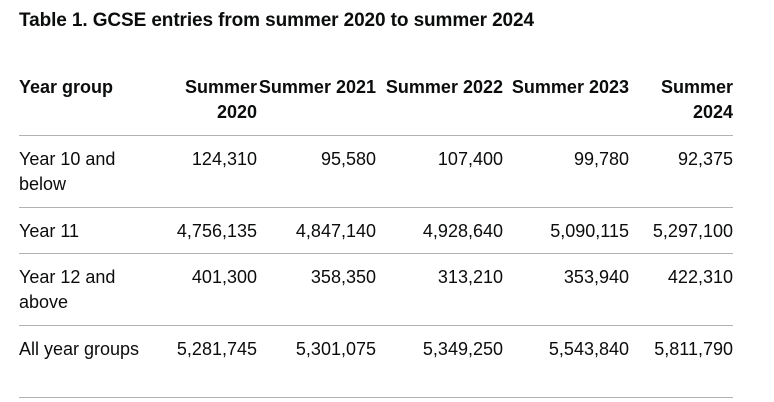 This screenshot has height=402, width=774. I want to click on table-cell: 5,281,745, so click(204, 361).